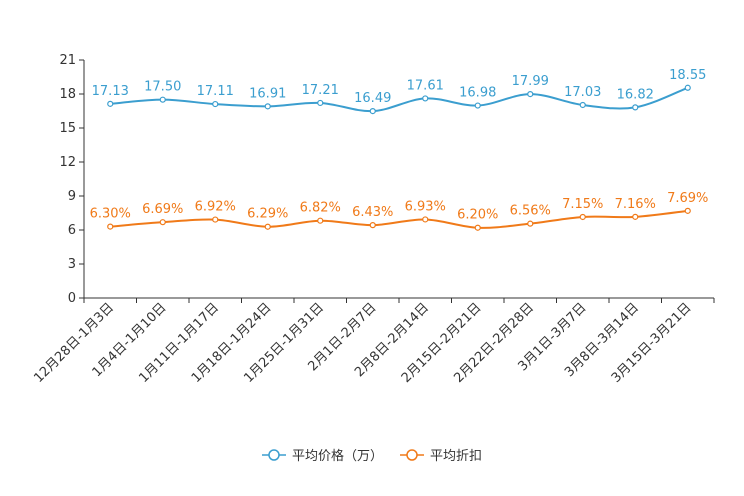 This screenshot has height=496, width=744. Describe the element at coordinates (72, 264) in the screenshot. I see `y-tick-label: 3` at that location.